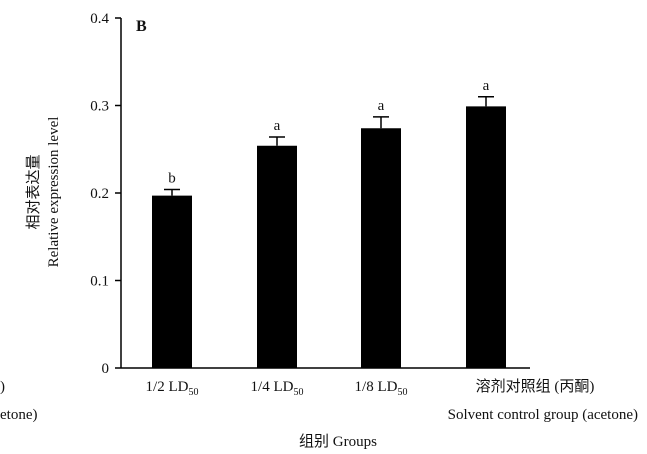 The image size is (647, 454). I want to click on y-tick-label: 0.1, so click(99, 282).